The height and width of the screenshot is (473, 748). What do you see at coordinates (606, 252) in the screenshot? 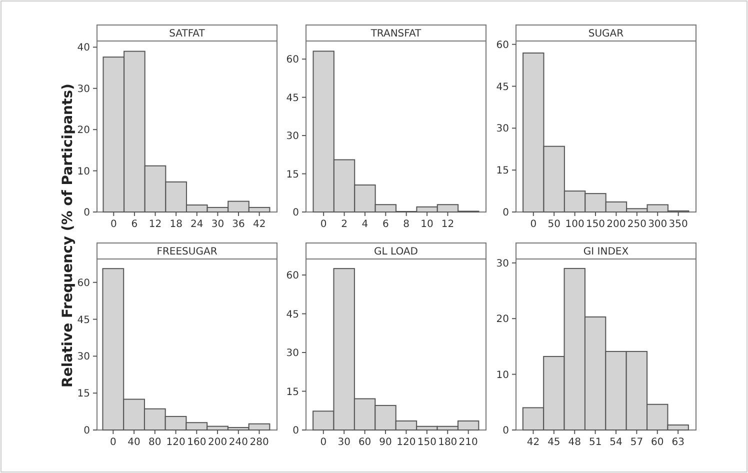
I see `chart-title: GI INDEX` at bounding box center [606, 252].